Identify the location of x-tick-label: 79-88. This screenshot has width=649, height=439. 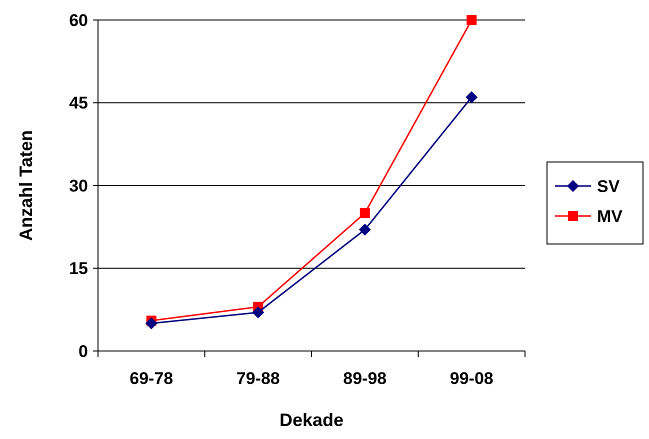
(258, 378).